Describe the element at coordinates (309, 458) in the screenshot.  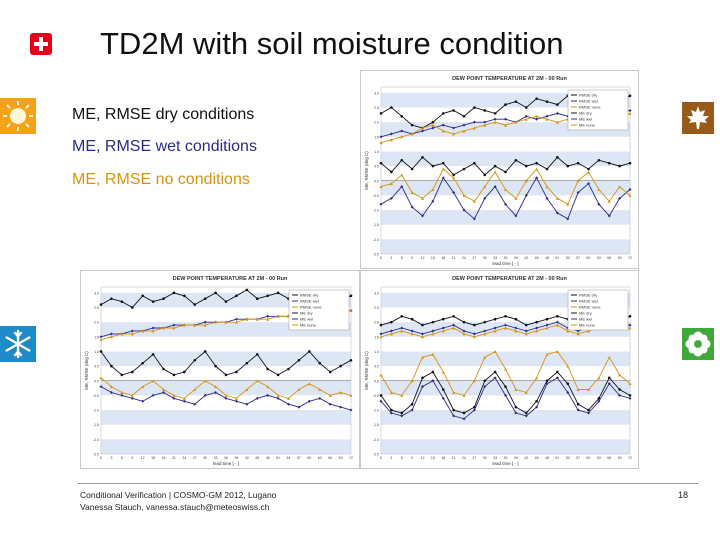
I see `x-tick-label: 60` at that location.